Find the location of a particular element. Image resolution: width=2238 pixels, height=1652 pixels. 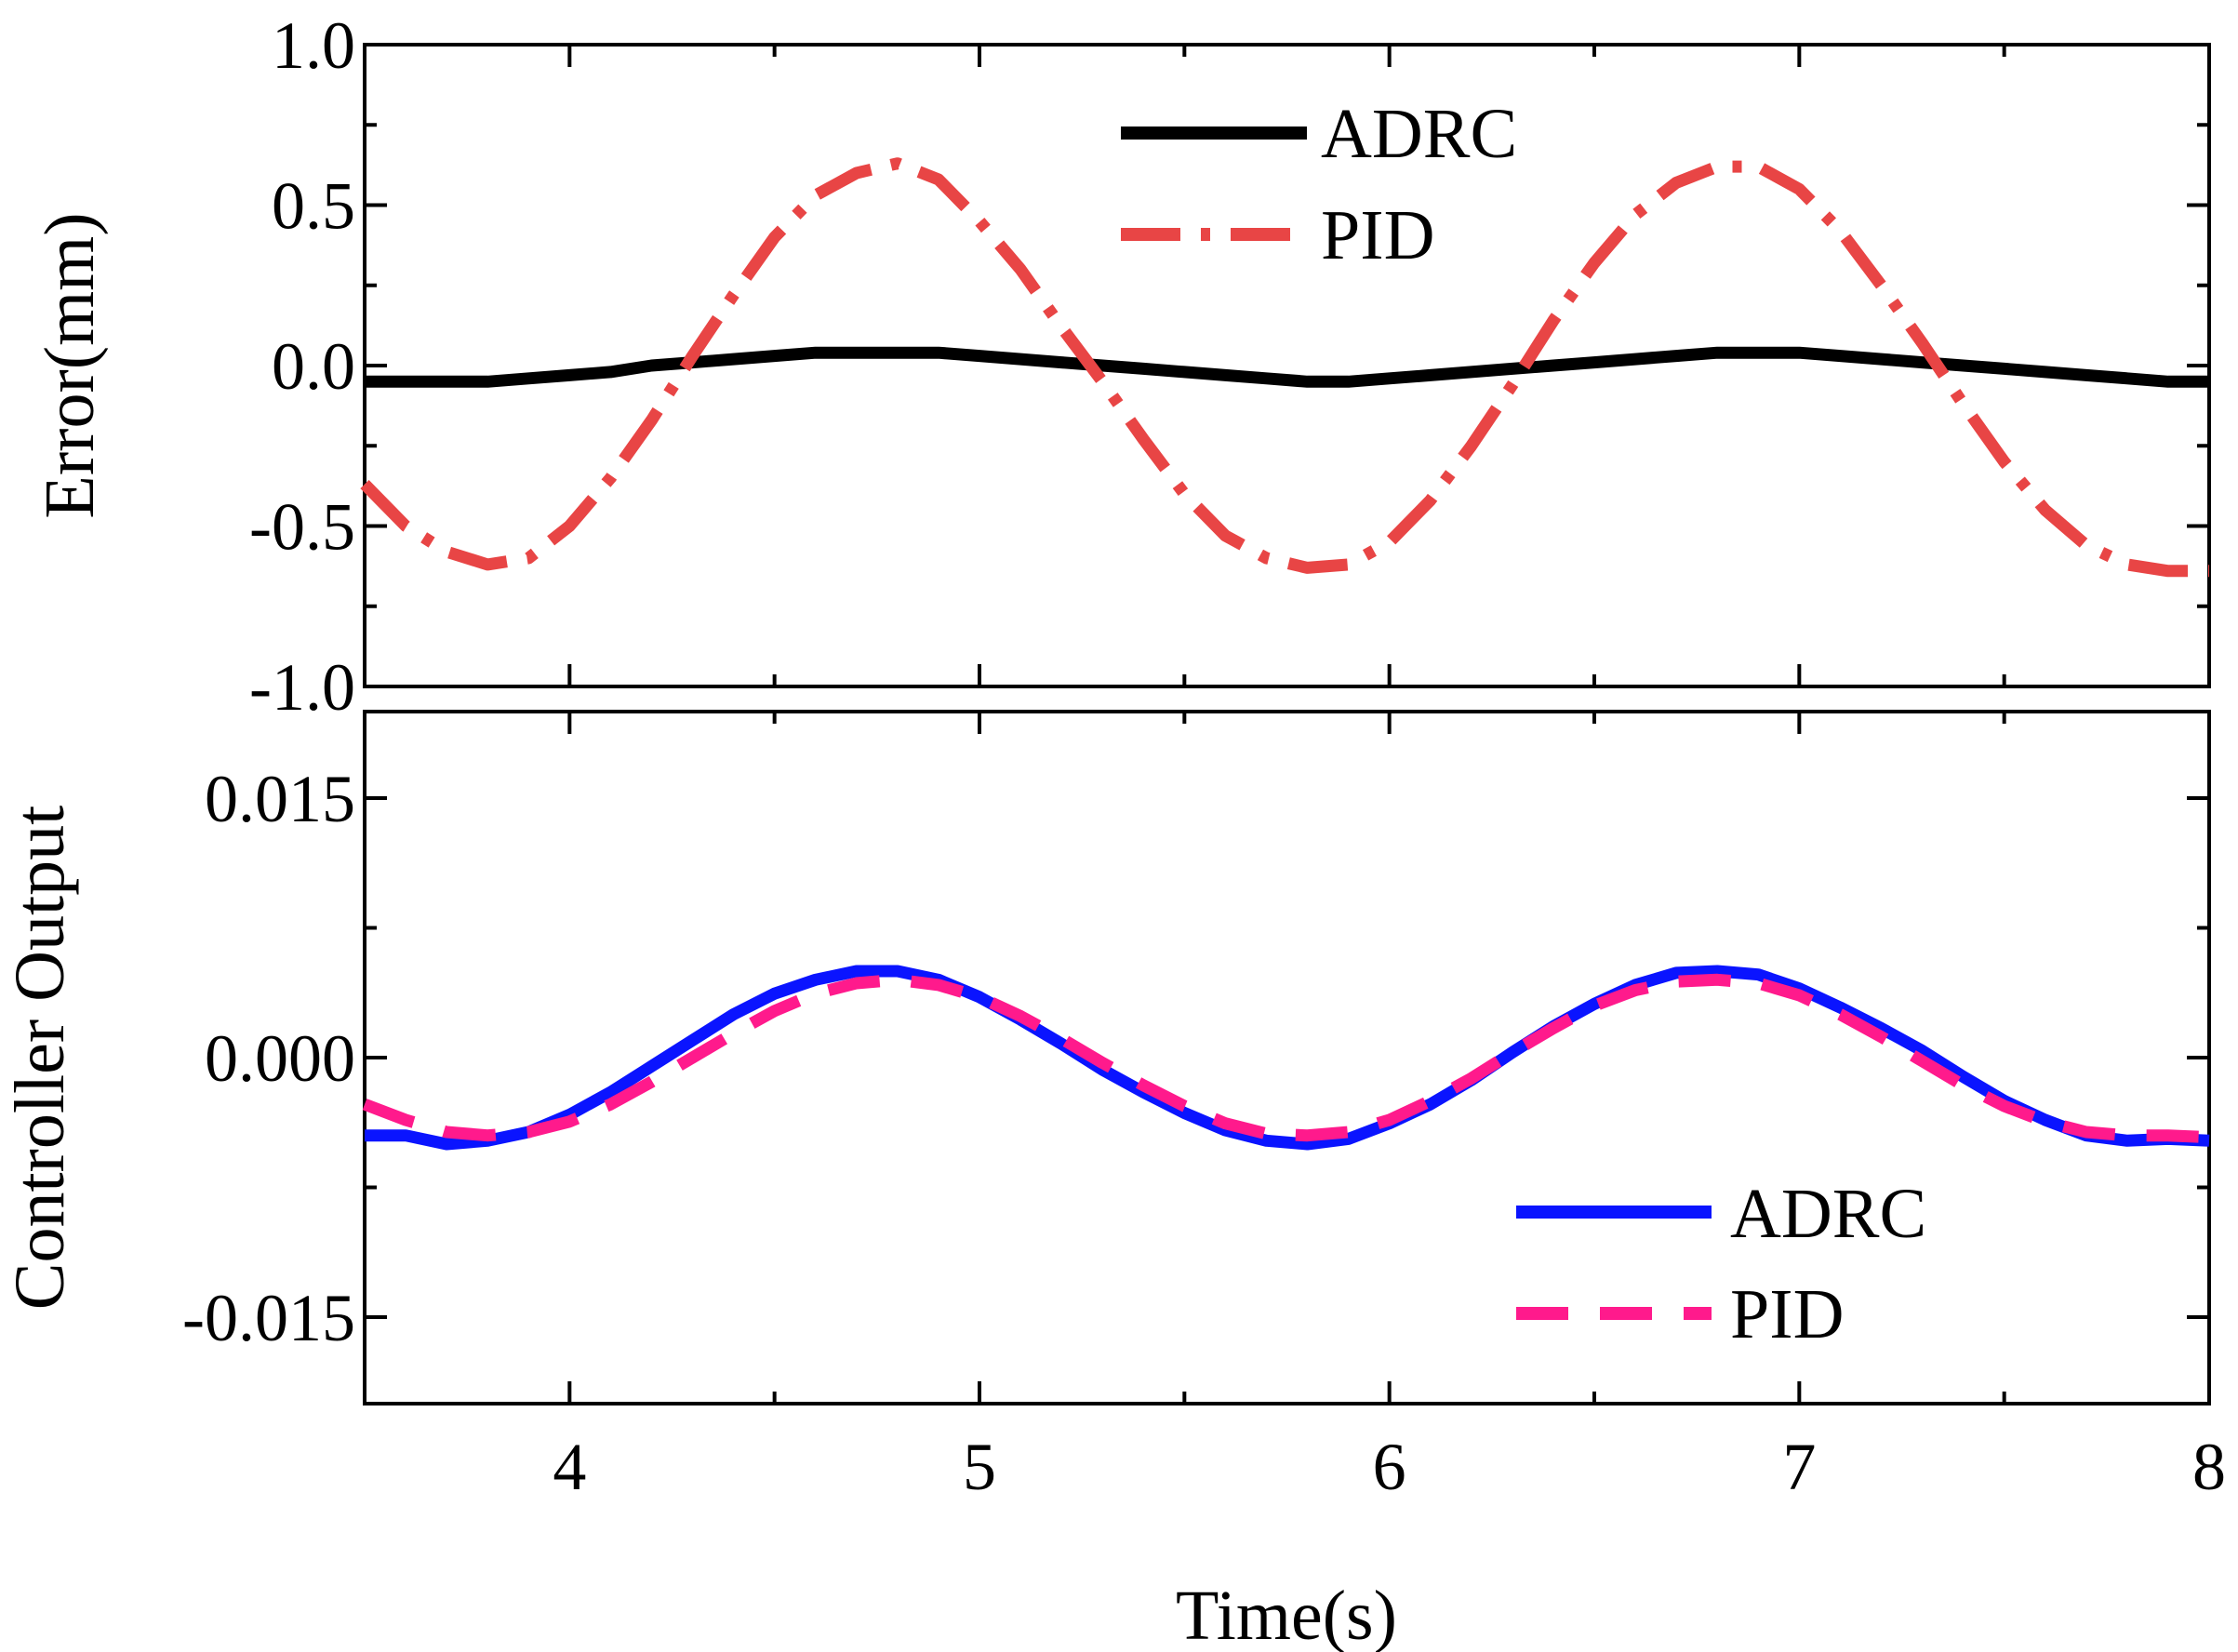

x-axis-title: Time(s) is located at coordinates (1287, 1614).